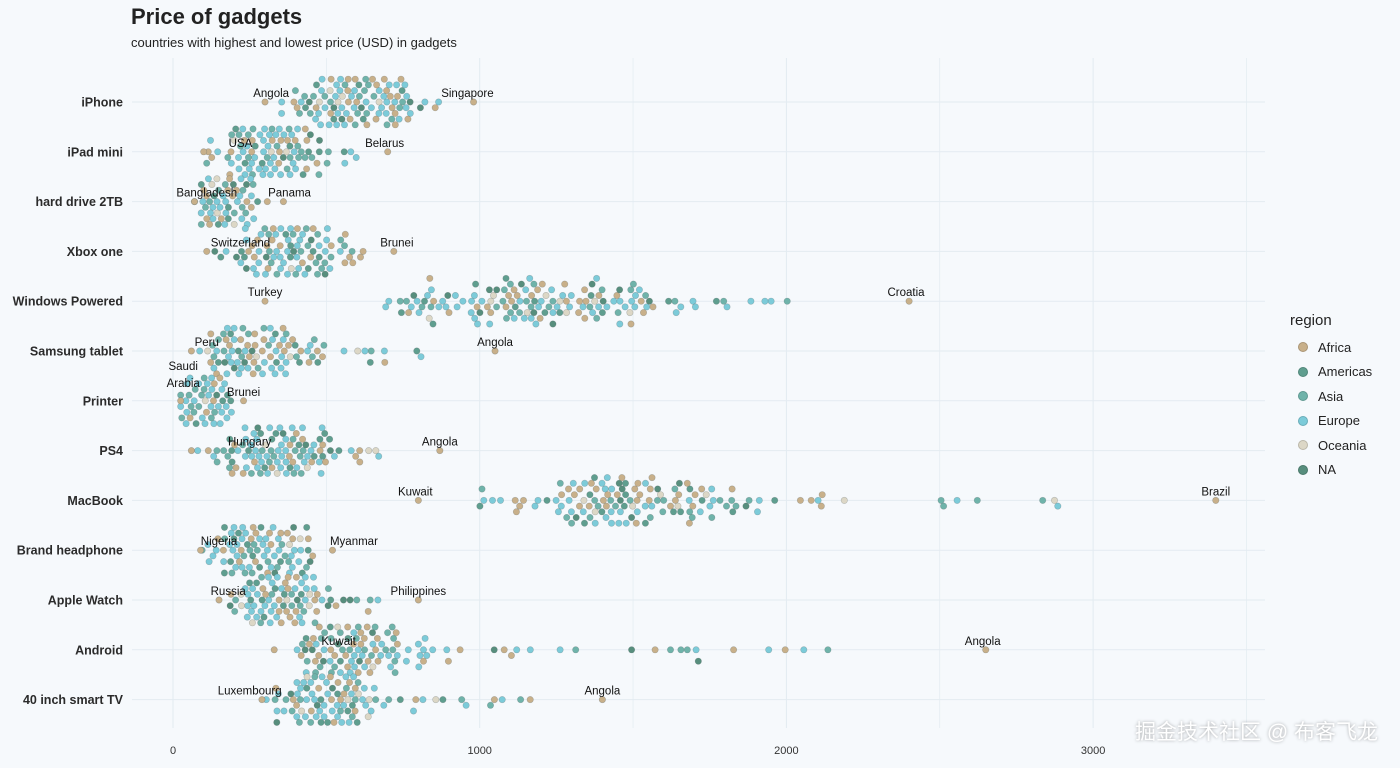 The height and width of the screenshot is (768, 1400). What do you see at coordinates (241, 144) in the screenshot?
I see `annotation-label: USA` at bounding box center [241, 144].